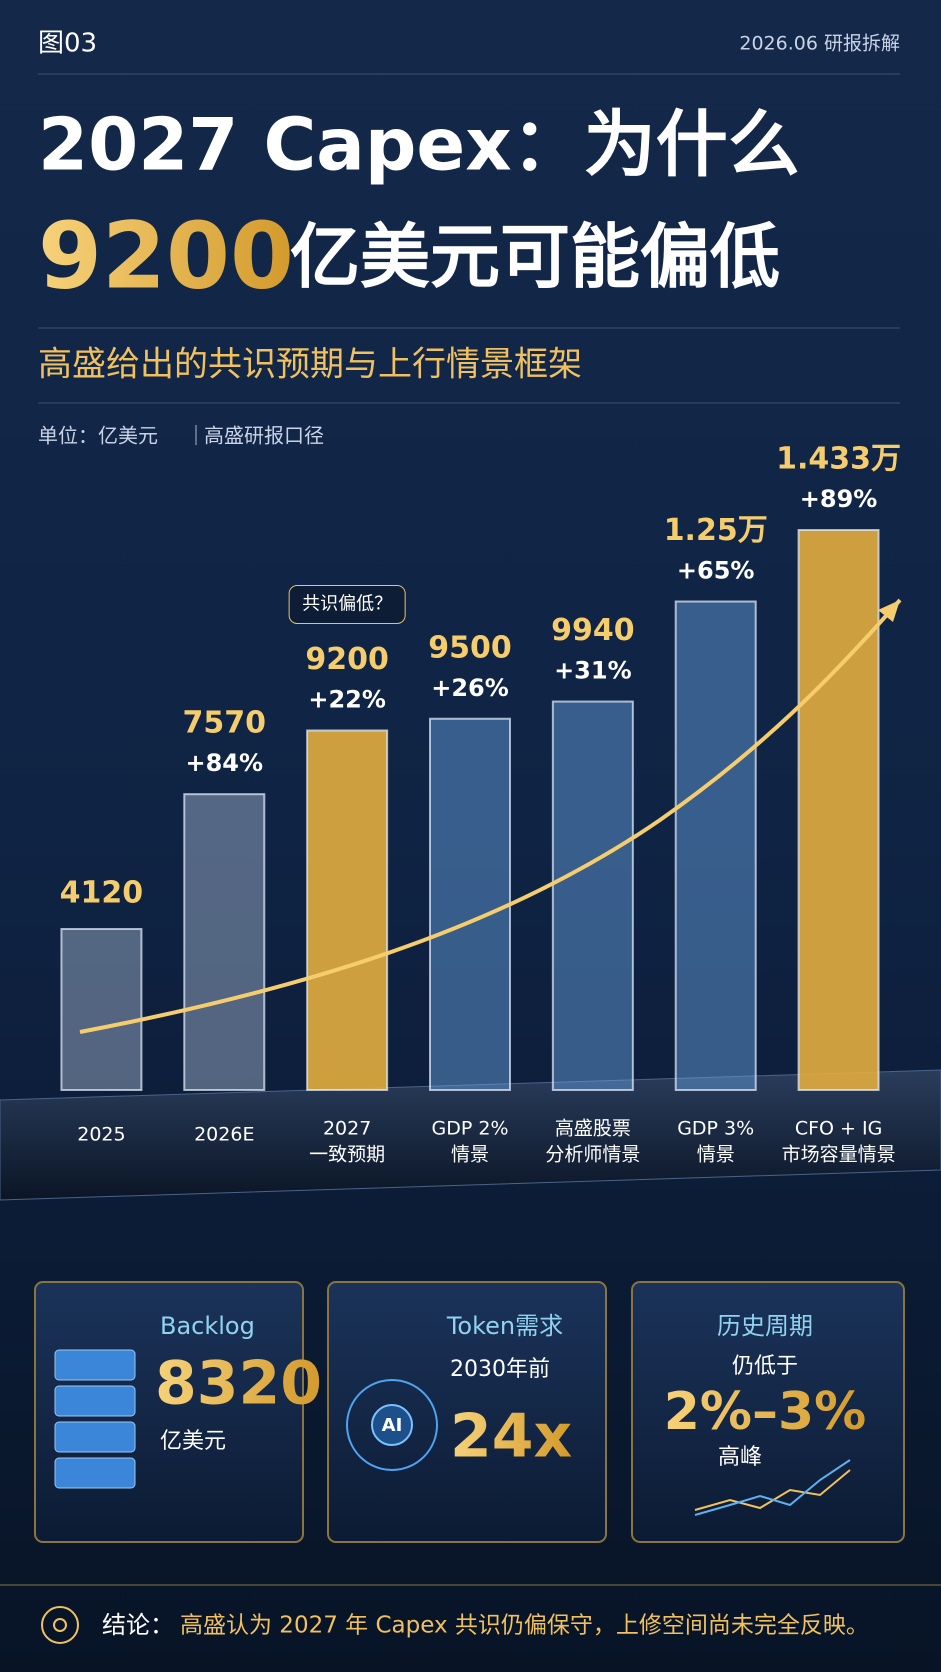 This screenshot has height=1672, width=941. What do you see at coordinates (419, 145) in the screenshot?
I see `title-line1: 2027 Capex：为什么` at bounding box center [419, 145].